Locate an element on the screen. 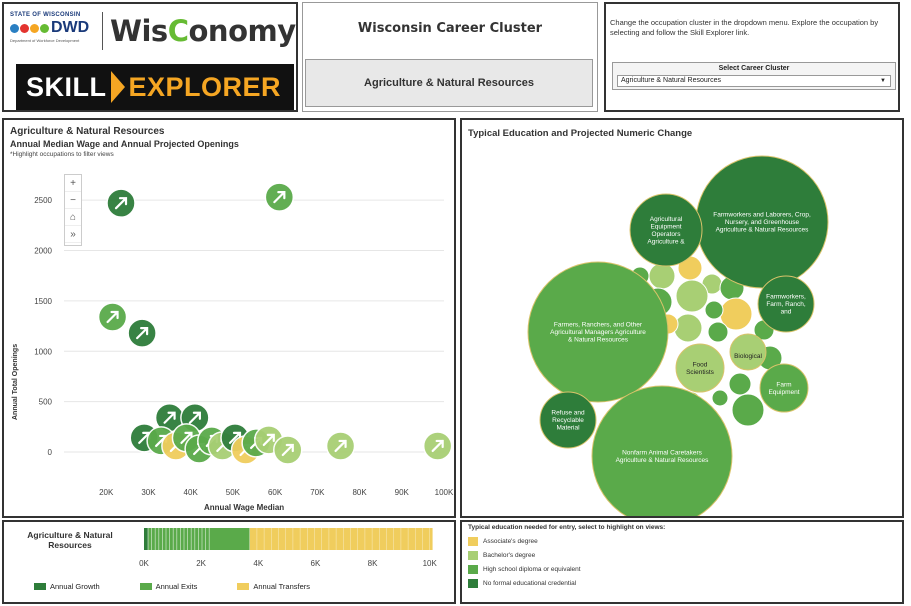 The image size is (911, 606). x-tick-label: 50K is located at coordinates (233, 492).